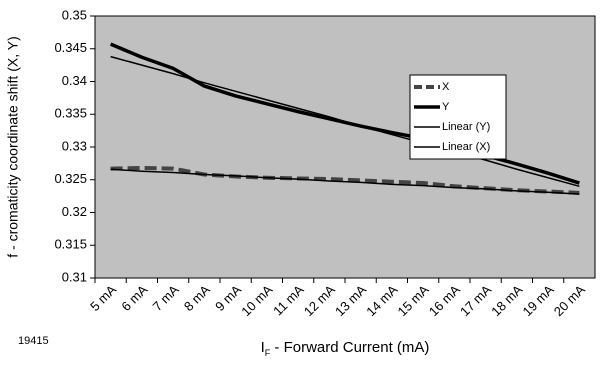  What do you see at coordinates (458, 117) in the screenshot?
I see `legend: XY Linear (Y) Linear (X)` at bounding box center [458, 117].